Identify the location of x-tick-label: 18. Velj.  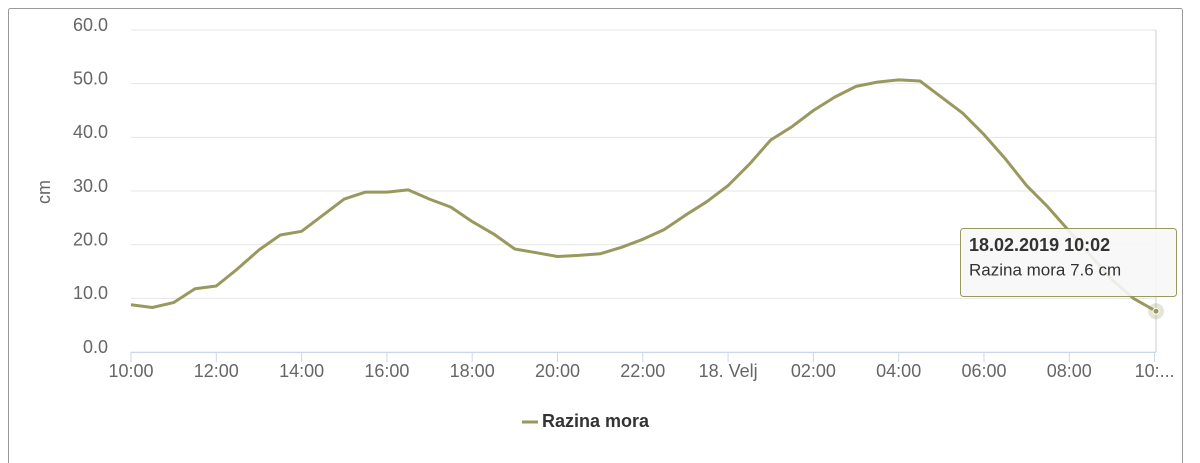
(728, 371).